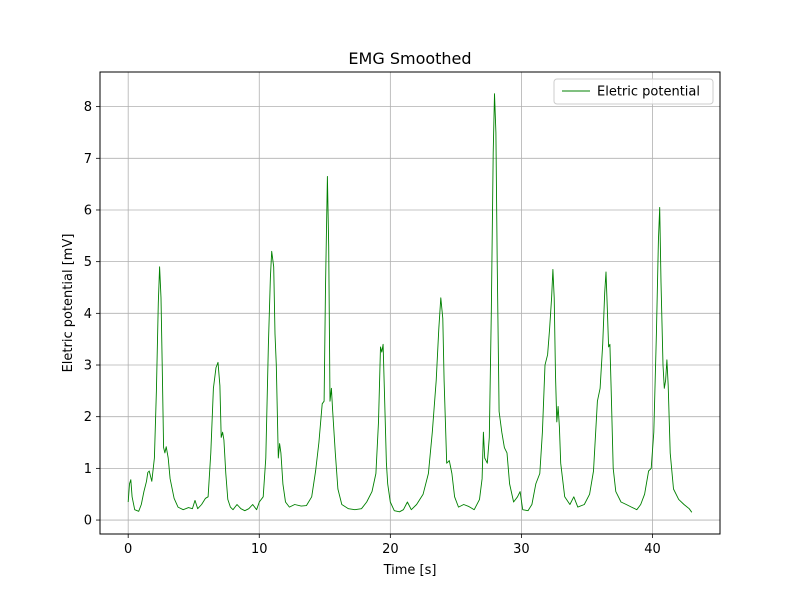  What do you see at coordinates (259, 549) in the screenshot?
I see `x-tick-label: 10` at bounding box center [259, 549].